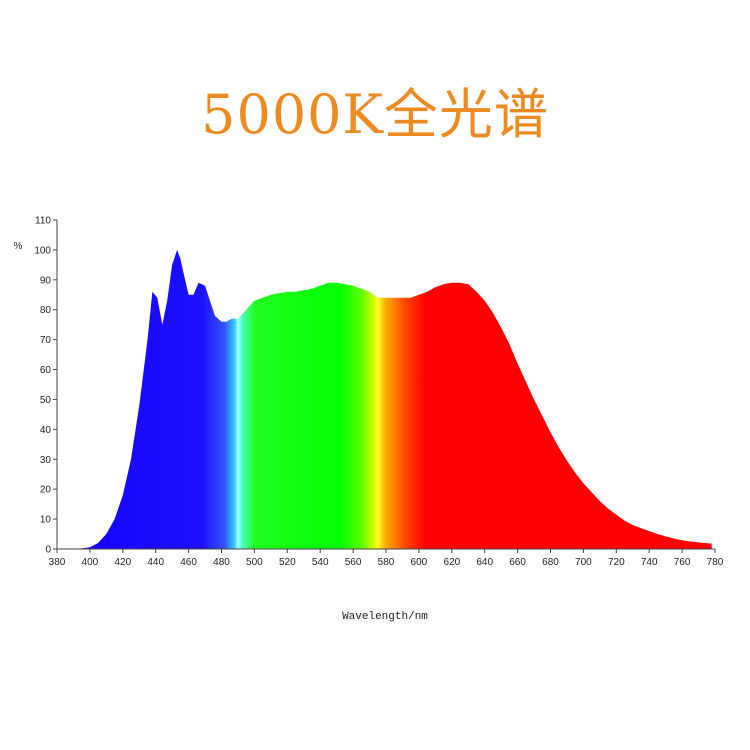 The width and height of the screenshot is (750, 750). What do you see at coordinates (46, 490) in the screenshot?
I see `y-tick-label: 20` at bounding box center [46, 490].